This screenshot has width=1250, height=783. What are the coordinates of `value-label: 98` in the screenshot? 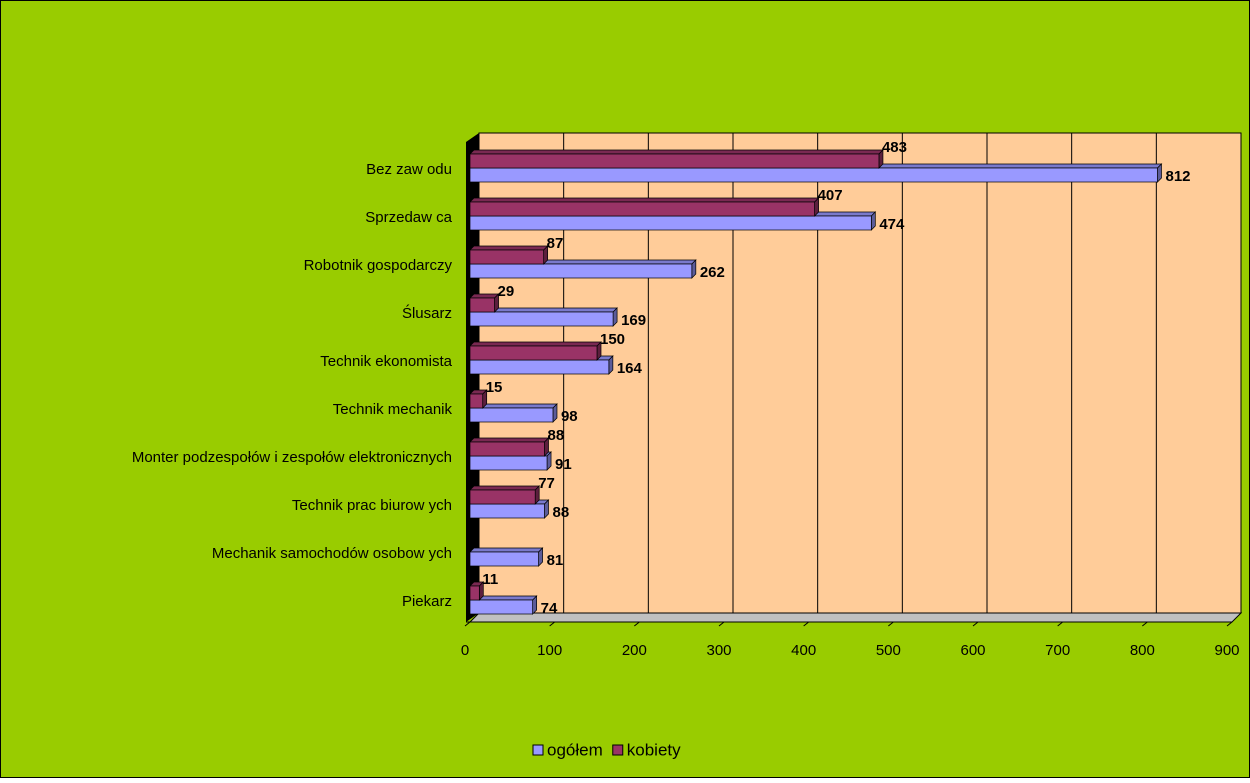 It's located at (569, 416).